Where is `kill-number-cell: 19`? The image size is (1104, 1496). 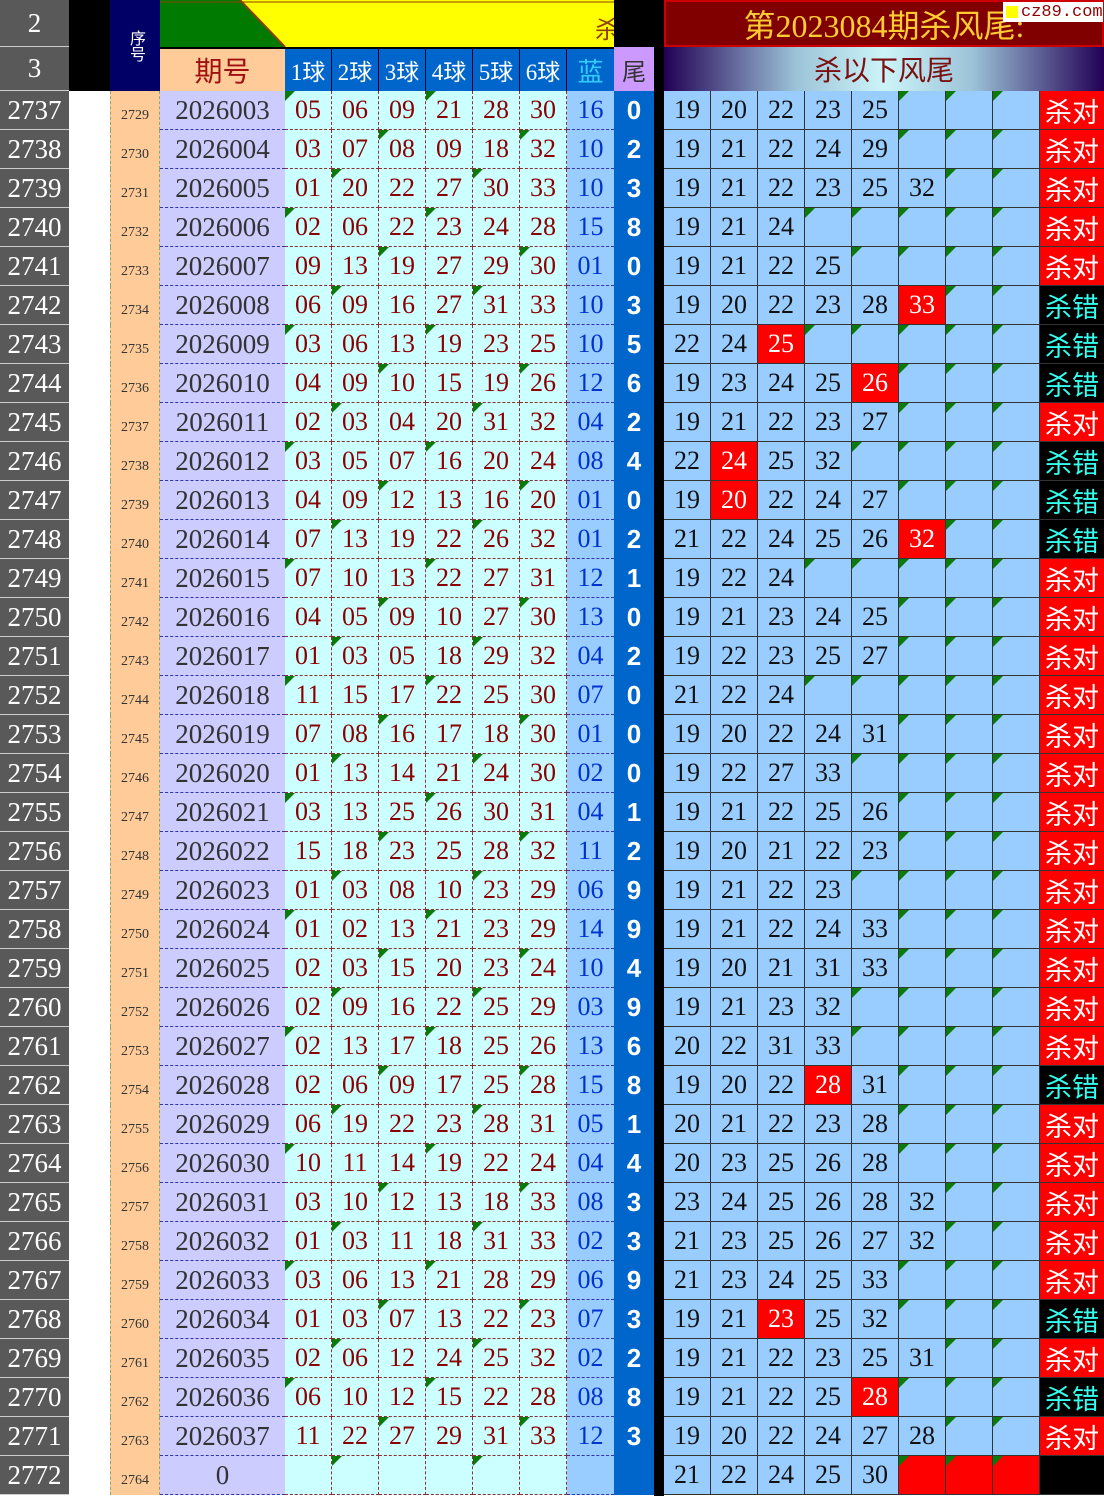
kill-number-cell: 19 is located at coordinates (687, 890).